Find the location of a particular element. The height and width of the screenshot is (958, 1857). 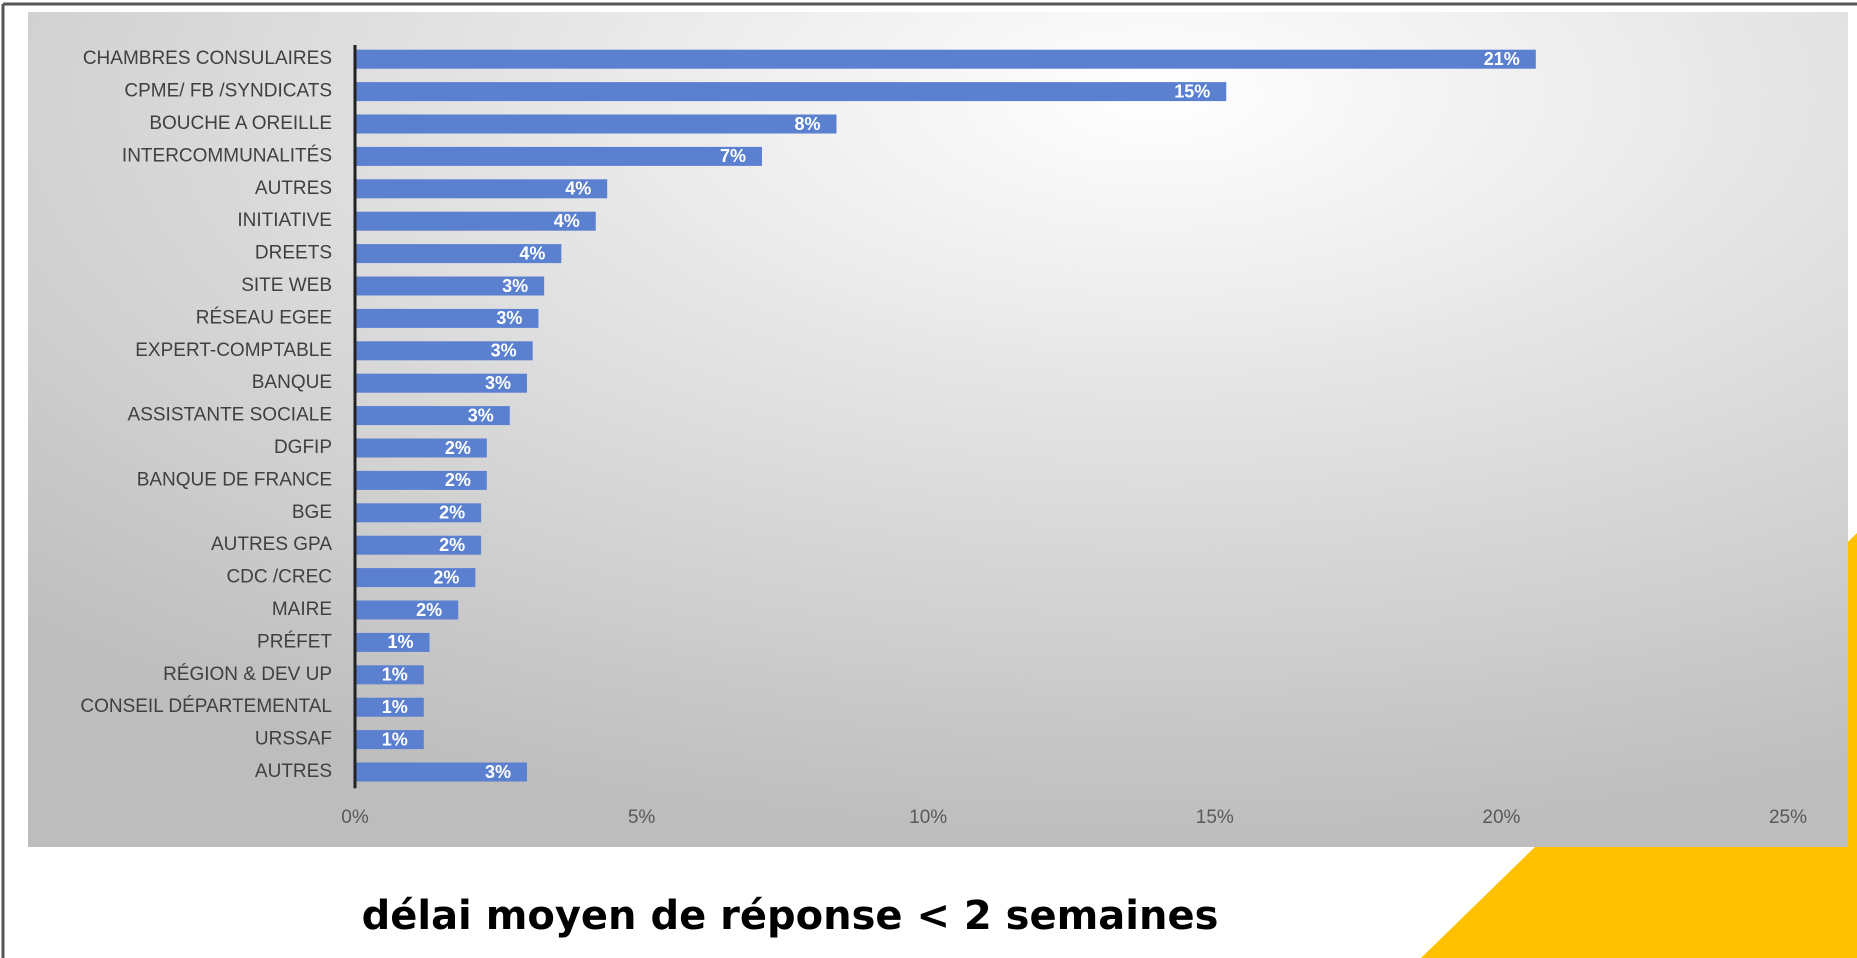

y-tick-label: CONSEIL DÉPARTEMENTAL is located at coordinates (206, 706).